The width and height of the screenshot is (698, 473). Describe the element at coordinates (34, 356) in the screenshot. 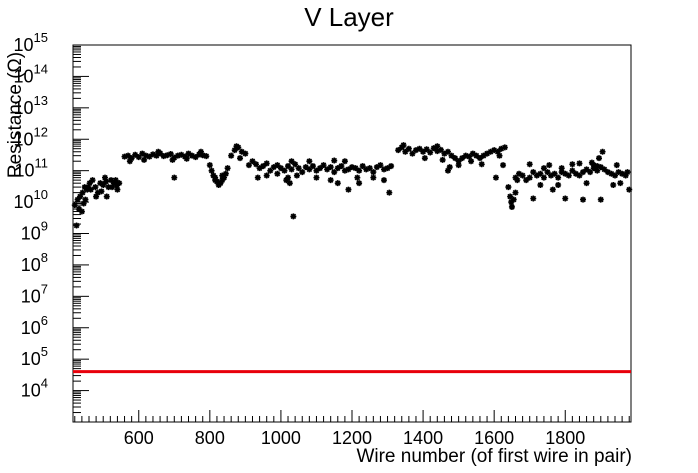

I see `y-tick-label: 10⁵` at that location.